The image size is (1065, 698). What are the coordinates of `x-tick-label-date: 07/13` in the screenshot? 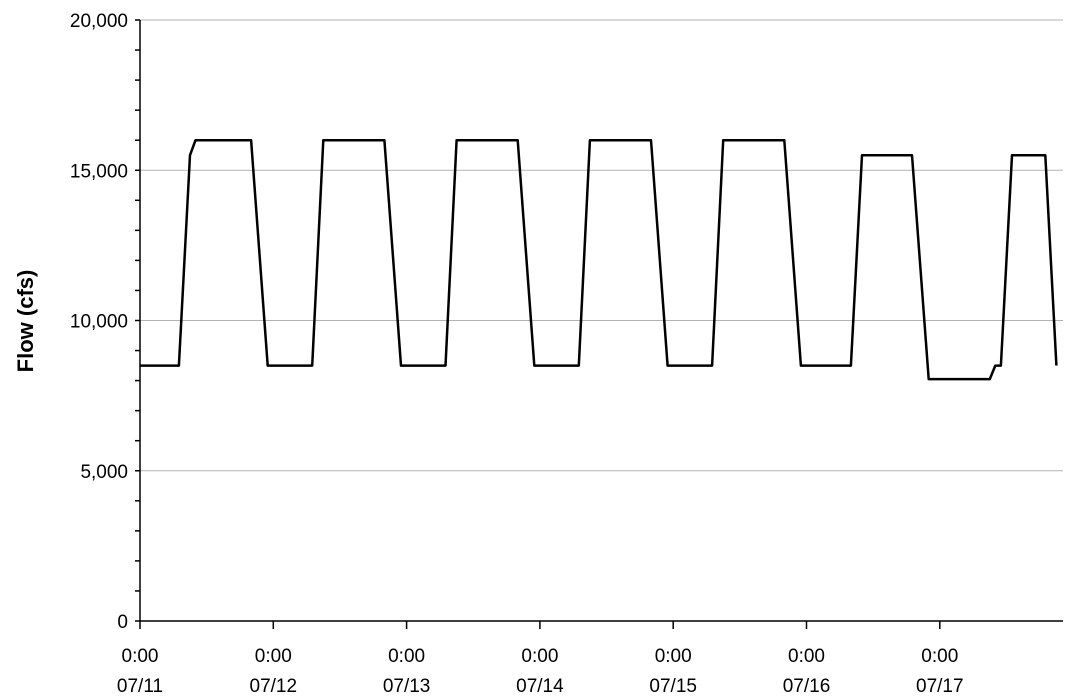 It's located at (407, 686).